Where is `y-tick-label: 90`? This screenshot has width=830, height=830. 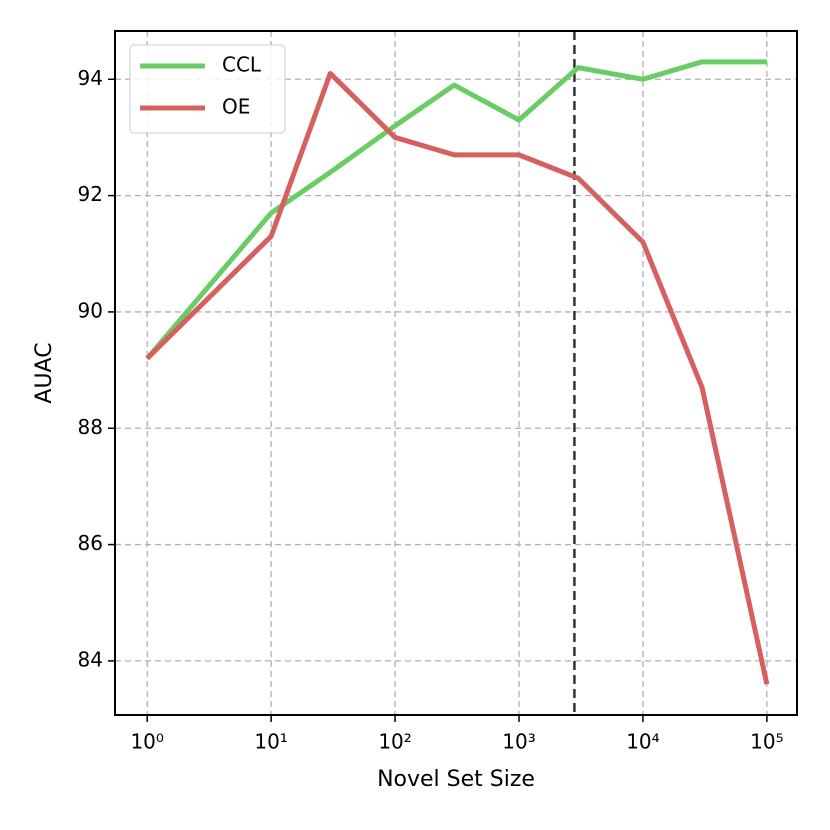
y-tick-label: 90 is located at coordinates (90, 310).